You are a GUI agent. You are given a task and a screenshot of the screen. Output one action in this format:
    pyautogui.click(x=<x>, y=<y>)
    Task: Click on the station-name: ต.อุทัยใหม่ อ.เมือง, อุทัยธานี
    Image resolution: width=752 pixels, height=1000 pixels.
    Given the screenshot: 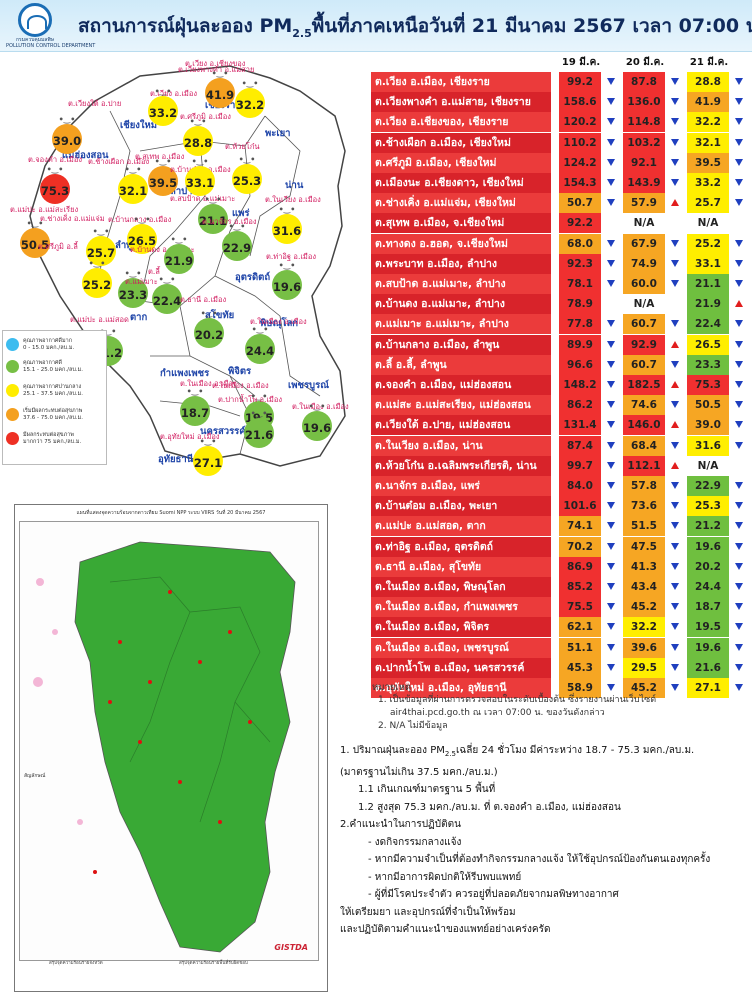 What is the action you would take?
    pyautogui.click(x=461, y=688)
    